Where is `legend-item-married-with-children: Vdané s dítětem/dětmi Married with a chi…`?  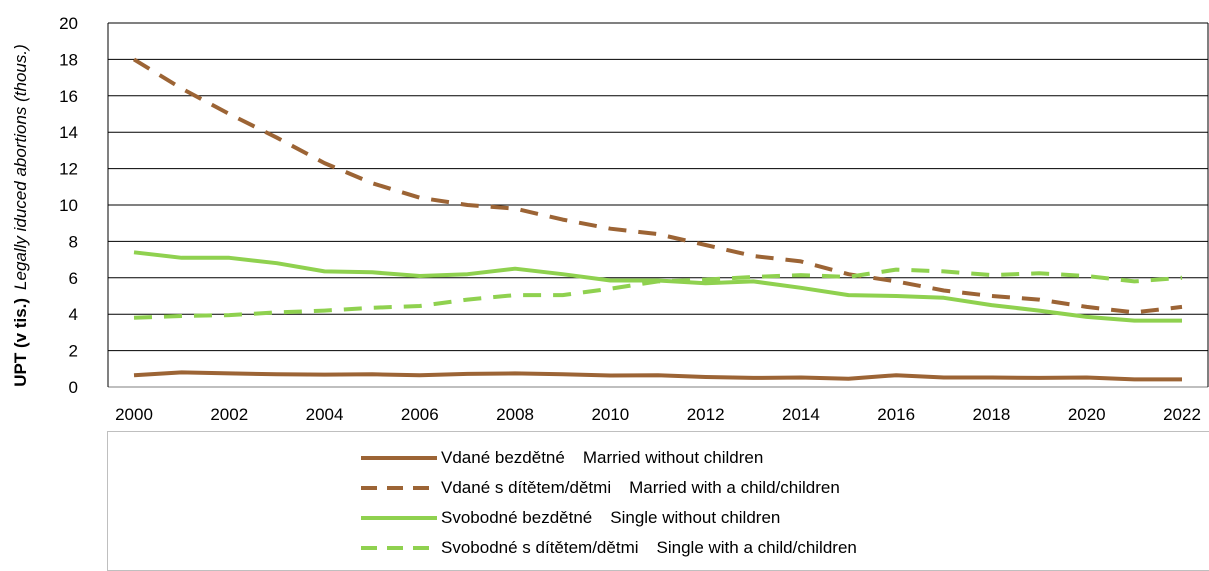
legend-item-married-with-children: Vdané s dítětem/dětmi Married with a chi… is located at coordinates (600, 488).